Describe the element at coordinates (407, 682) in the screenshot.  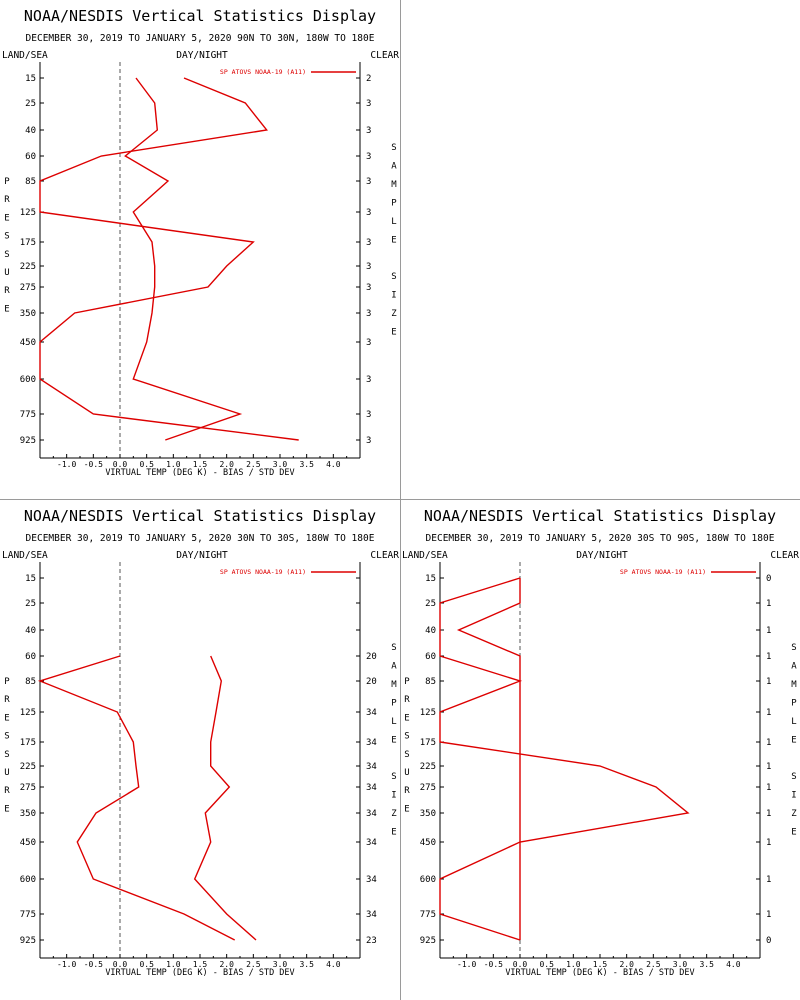
I see `pressure-axis-letter: P` at that location.